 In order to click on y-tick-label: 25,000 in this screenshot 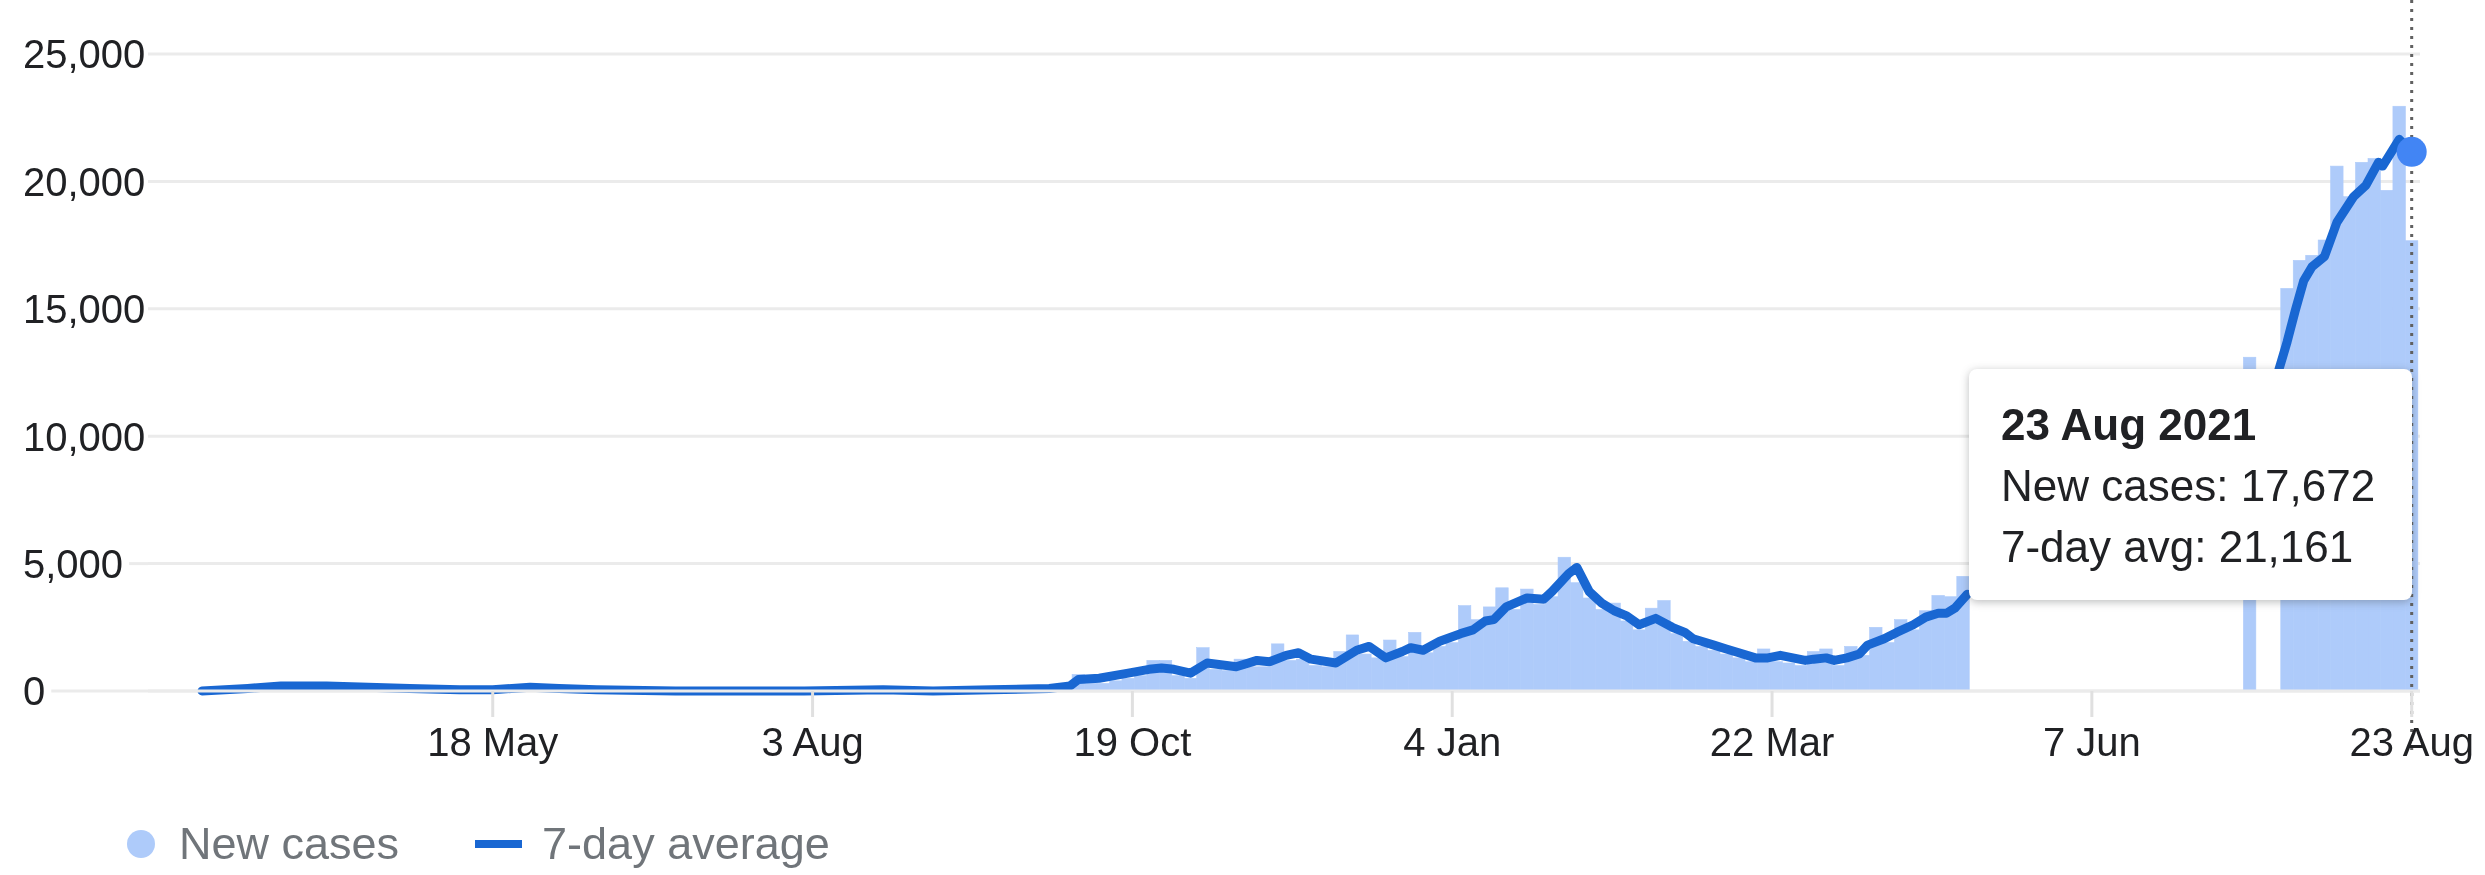, I will do `click(84, 54)`.